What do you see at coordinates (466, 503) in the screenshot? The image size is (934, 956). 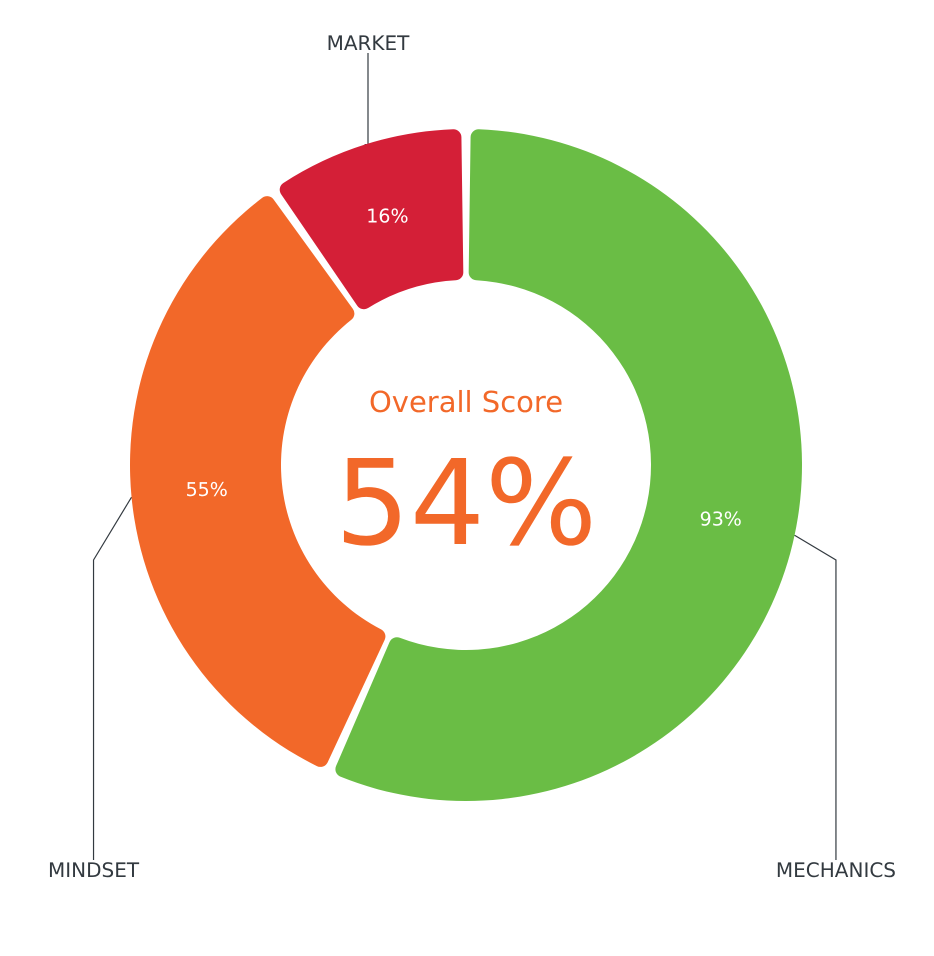 I see `text: 54%` at bounding box center [466, 503].